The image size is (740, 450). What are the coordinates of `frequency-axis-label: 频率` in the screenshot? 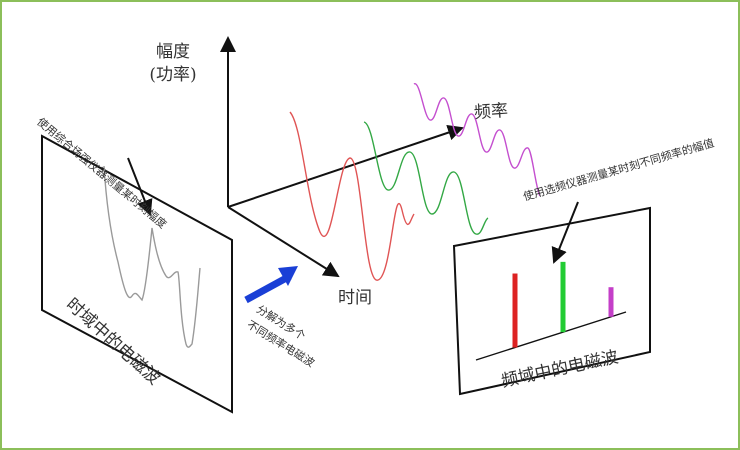 It's located at (491, 112).